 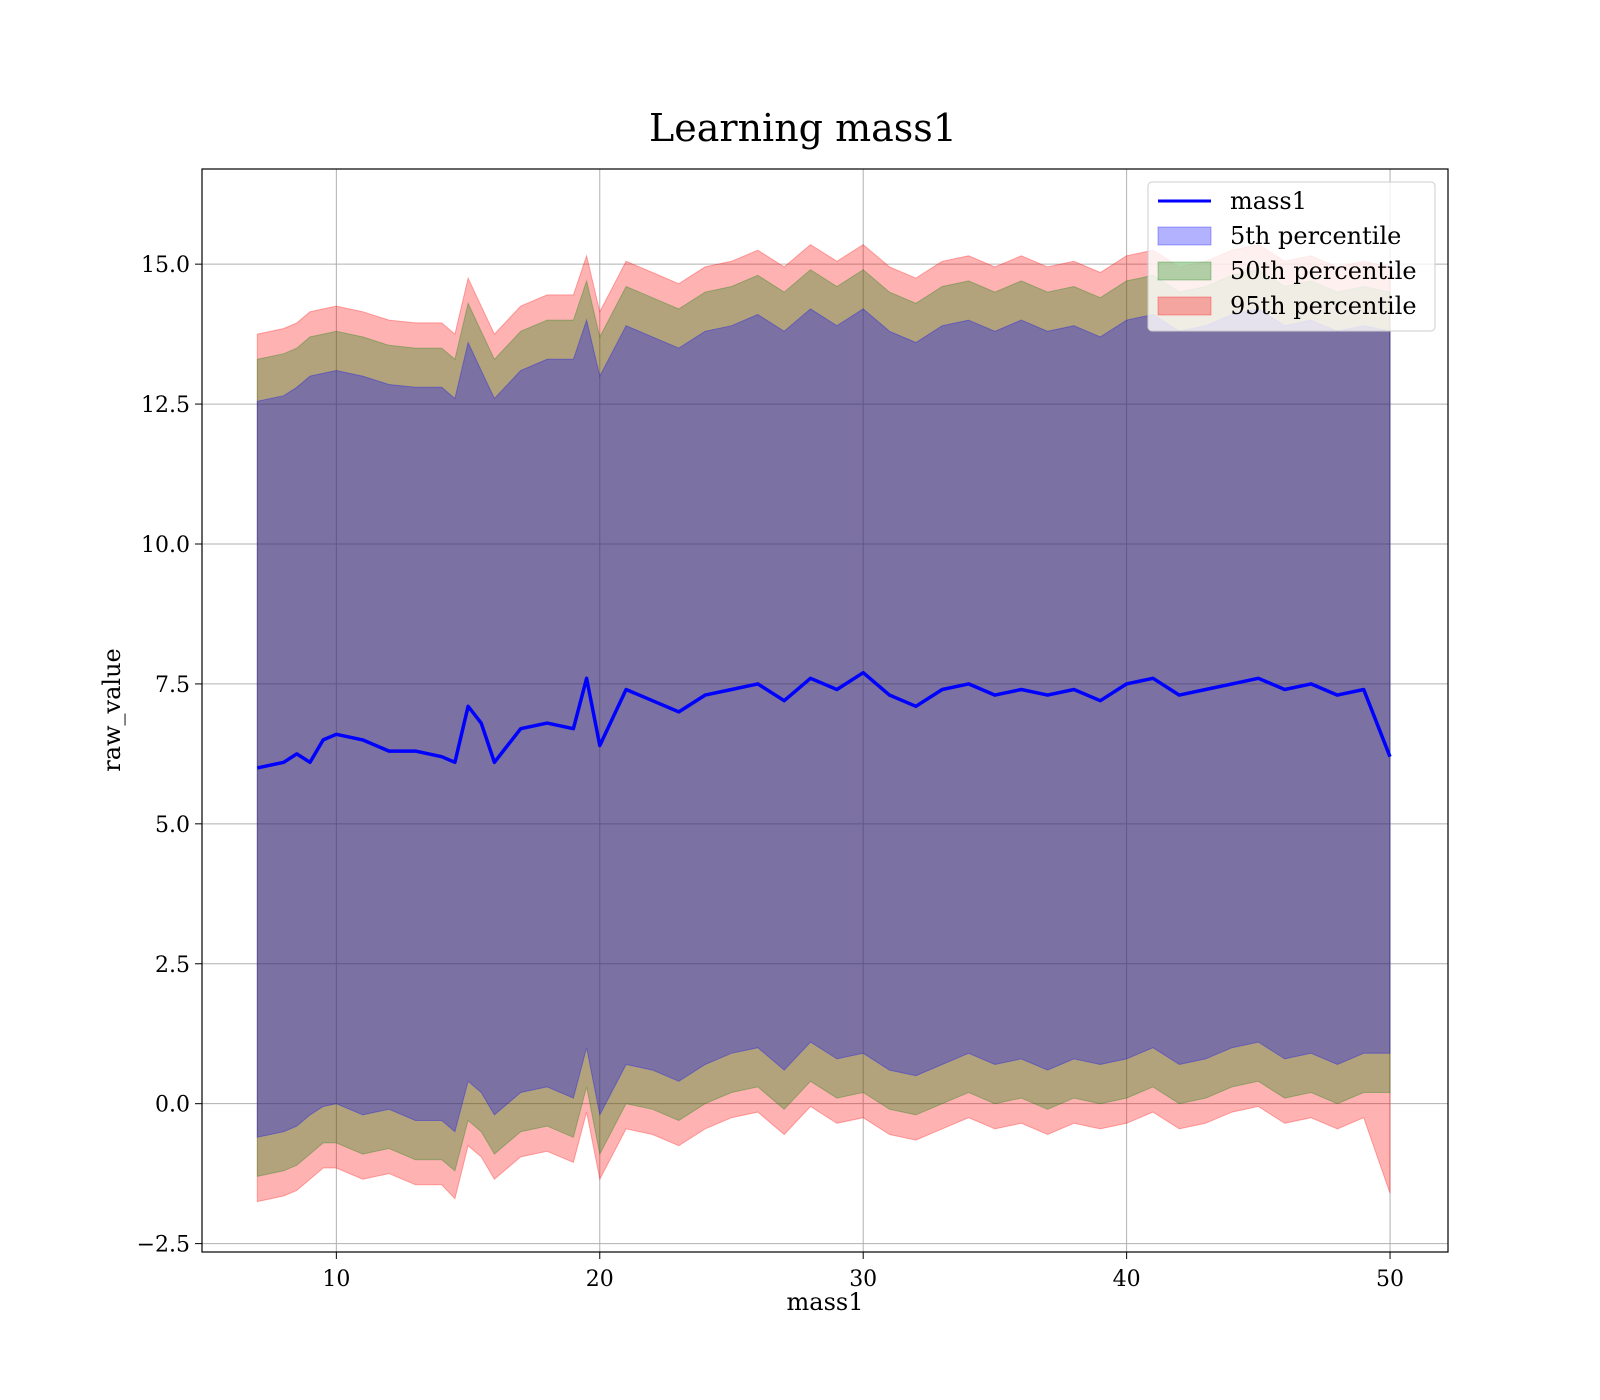 What do you see at coordinates (112, 710) in the screenshot?
I see `y-axis-label: raw_value` at bounding box center [112, 710].